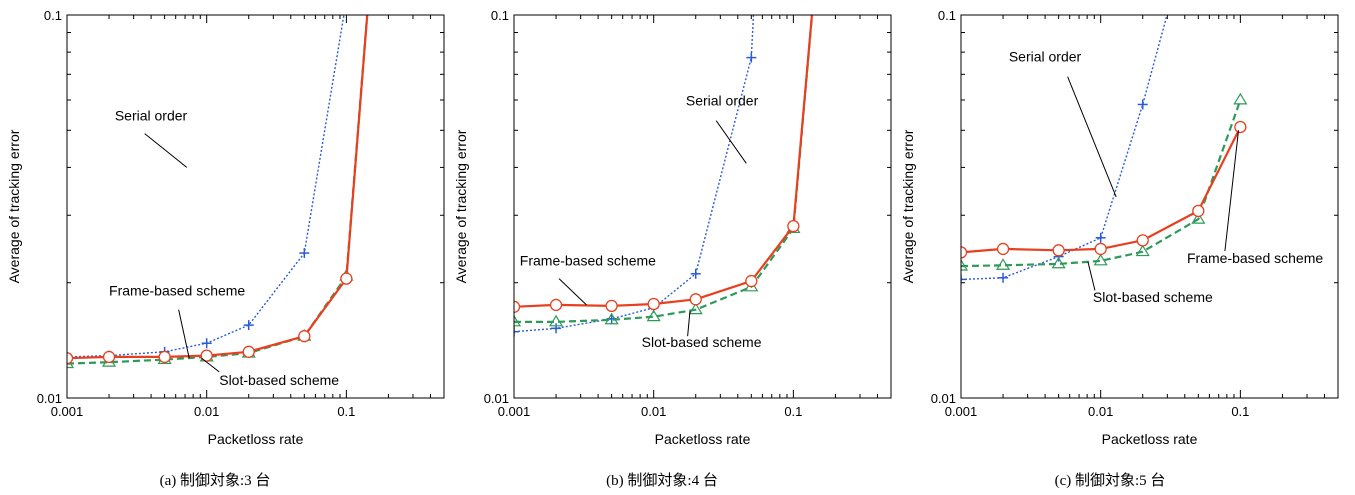  I want to click on series-line-frame, so click(664, 161).